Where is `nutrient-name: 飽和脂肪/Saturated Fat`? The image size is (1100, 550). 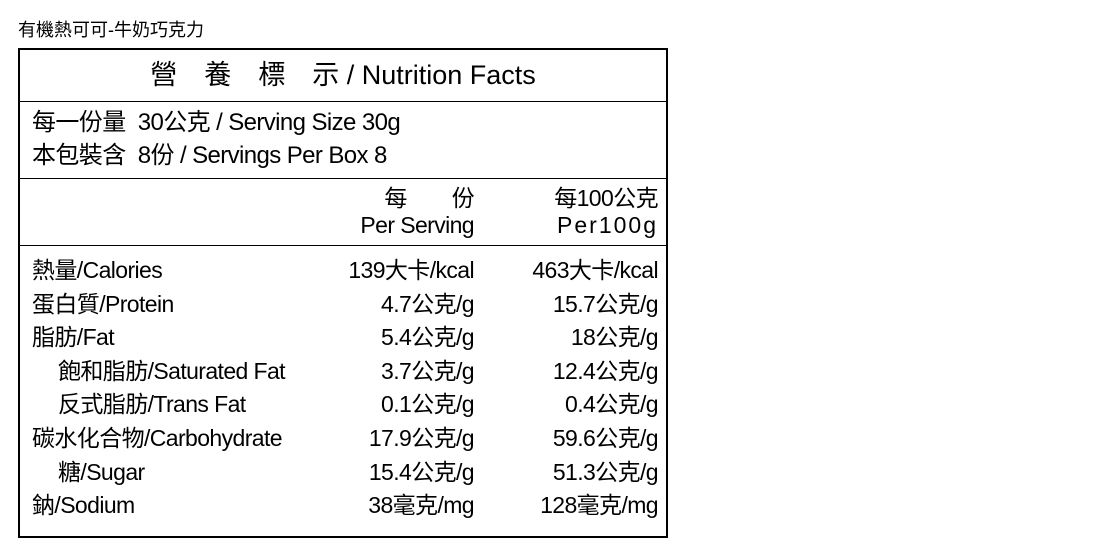 nutrient-name: 飽和脂肪/Saturated Fat is located at coordinates (172, 370).